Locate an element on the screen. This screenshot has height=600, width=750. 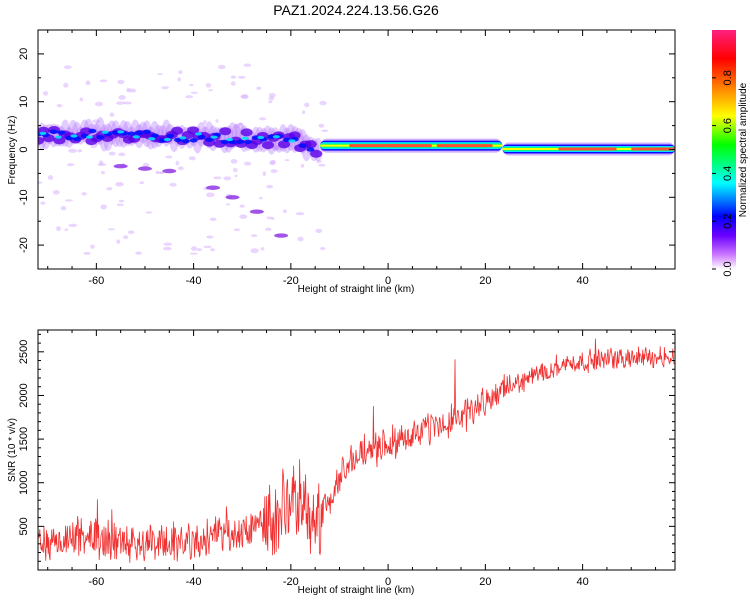
x-tick-label: 20 is located at coordinates (485, 281).